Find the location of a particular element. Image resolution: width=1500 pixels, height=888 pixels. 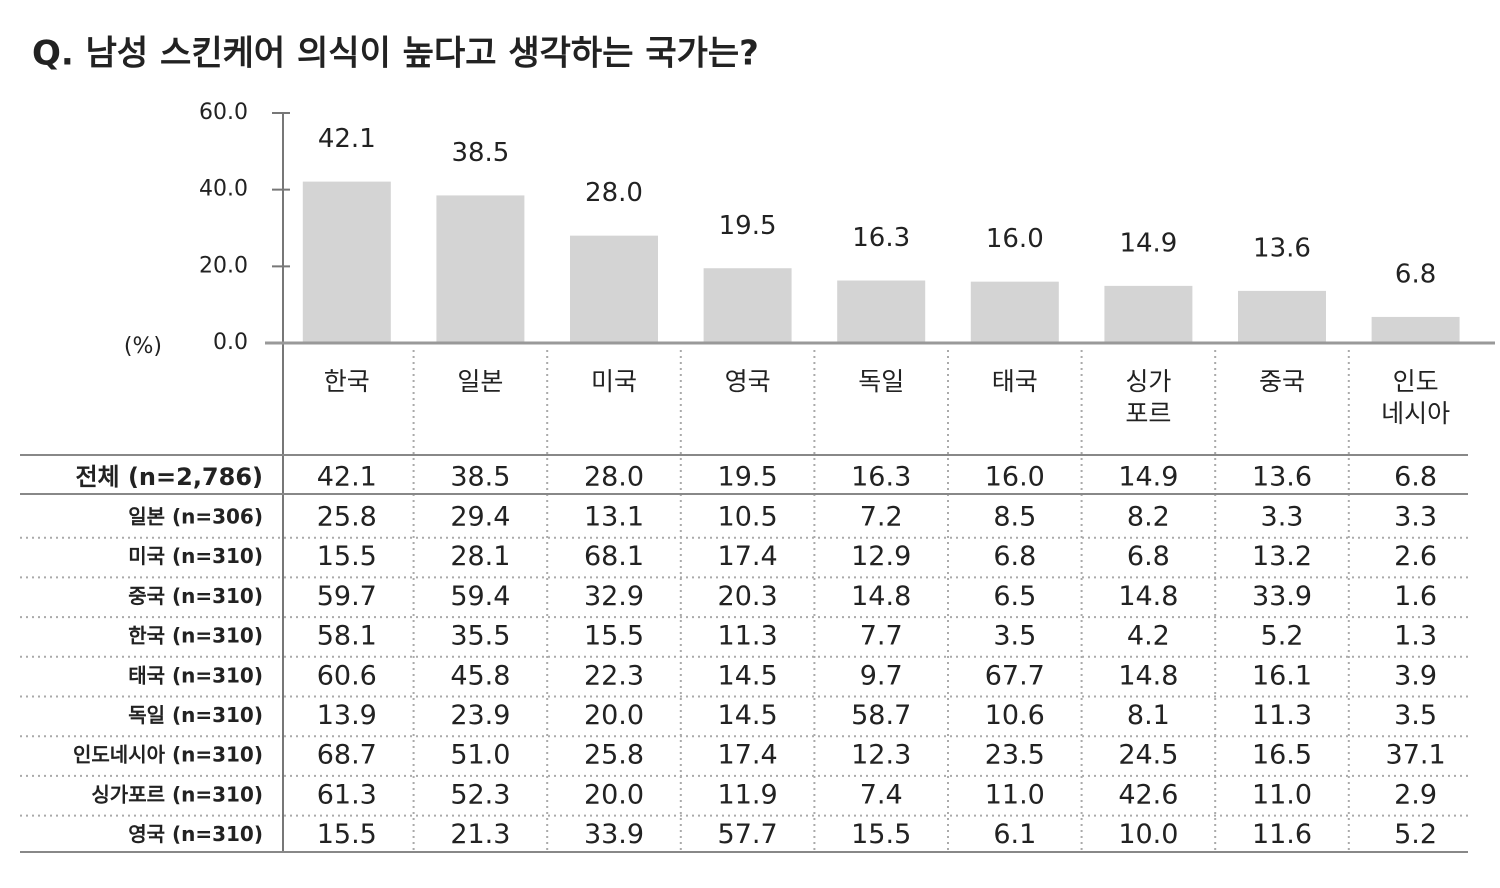

table-cell: 13.9 is located at coordinates (347, 715).